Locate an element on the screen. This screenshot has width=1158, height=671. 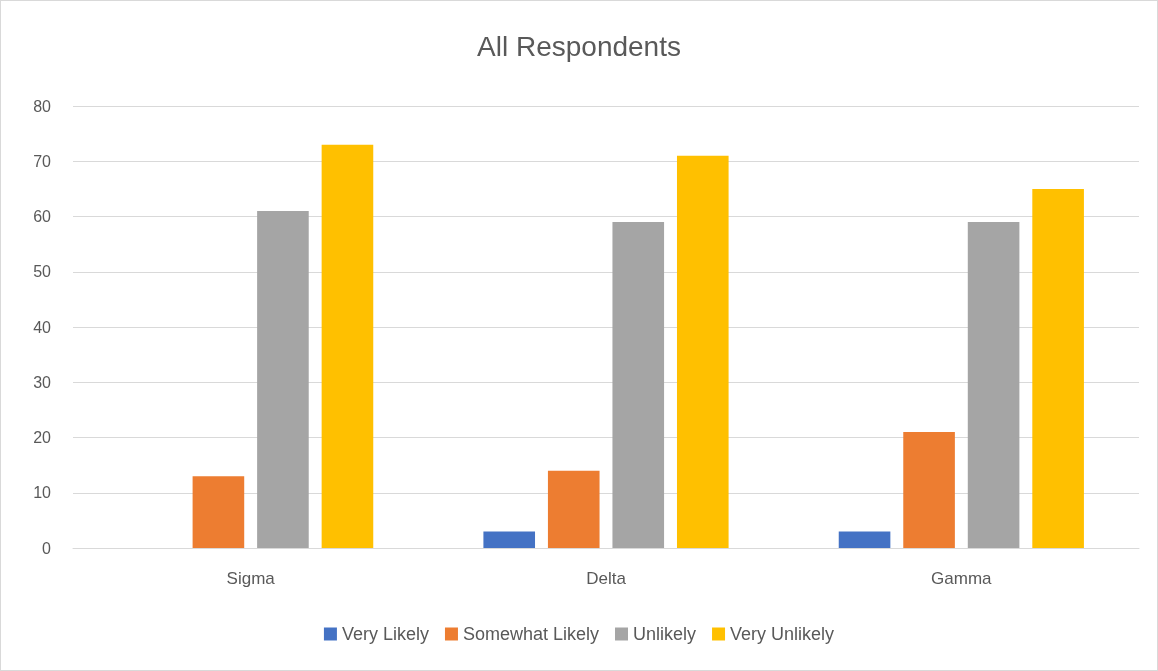
legend-label: Very Unlikely is located at coordinates (782, 634).